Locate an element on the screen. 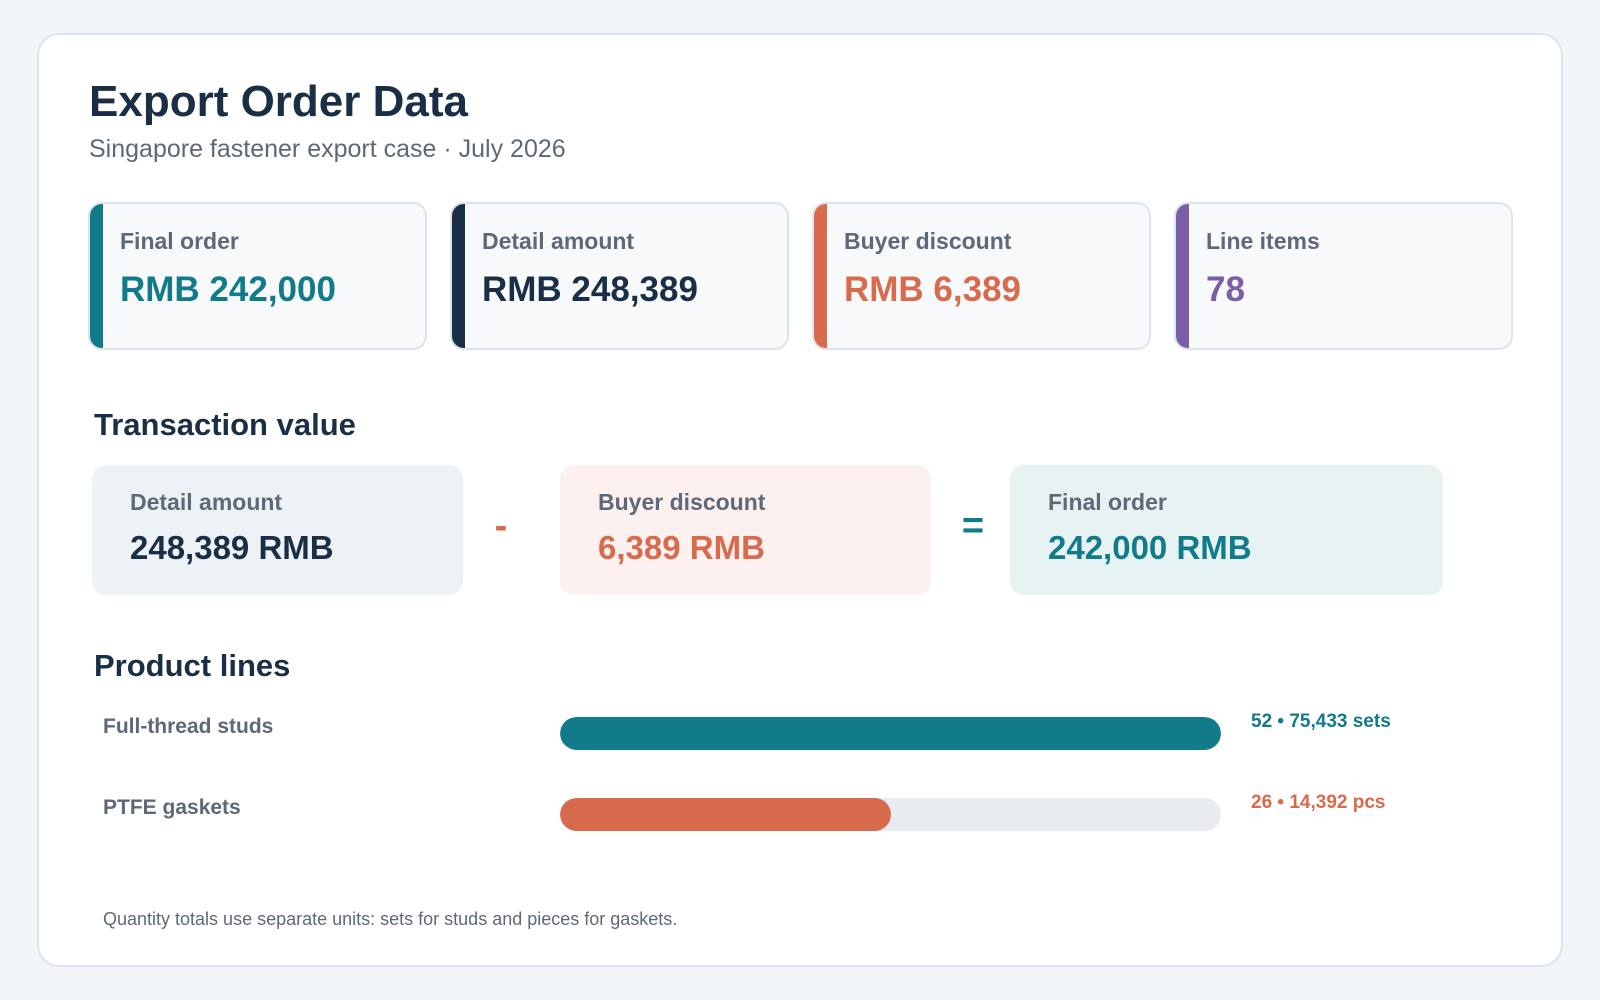 The image size is (1600, 1000). buyer-discount-label: Buyer discount is located at coordinates (682, 502).